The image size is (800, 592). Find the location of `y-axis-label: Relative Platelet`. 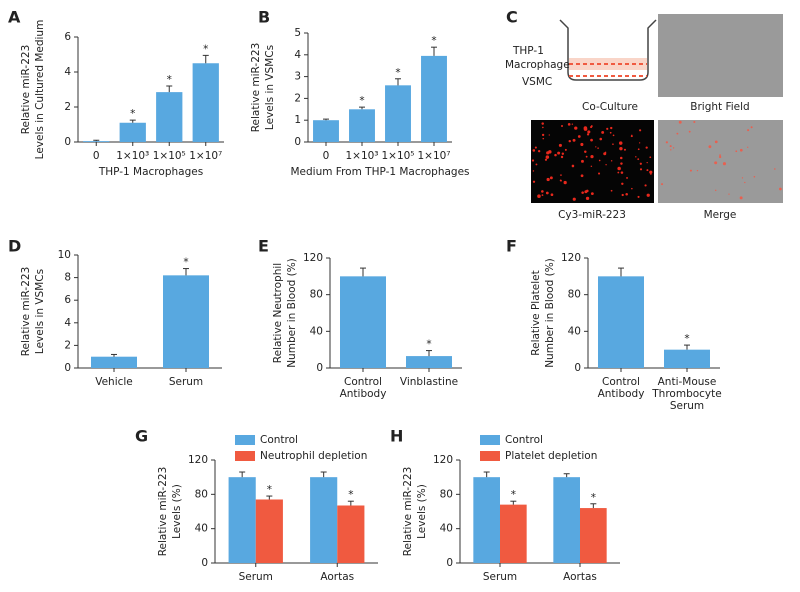

y-axis-label: Relative Platelet is located at coordinates (536, 312).